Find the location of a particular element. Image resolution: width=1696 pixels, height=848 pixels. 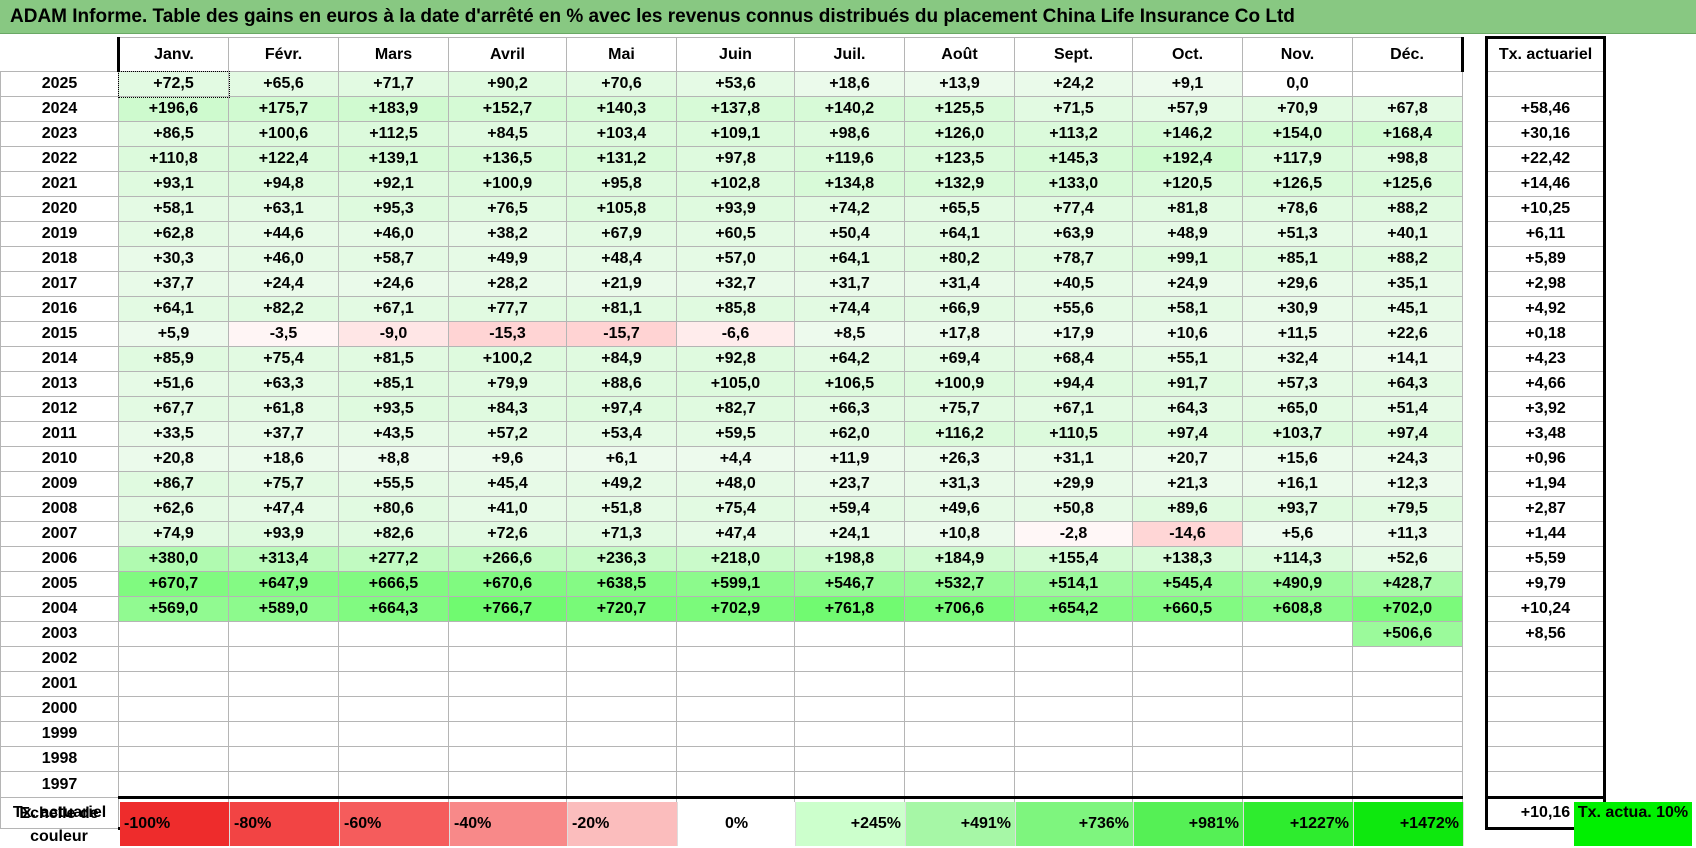

month-value-cell: +66,9 is located at coordinates (959, 309).